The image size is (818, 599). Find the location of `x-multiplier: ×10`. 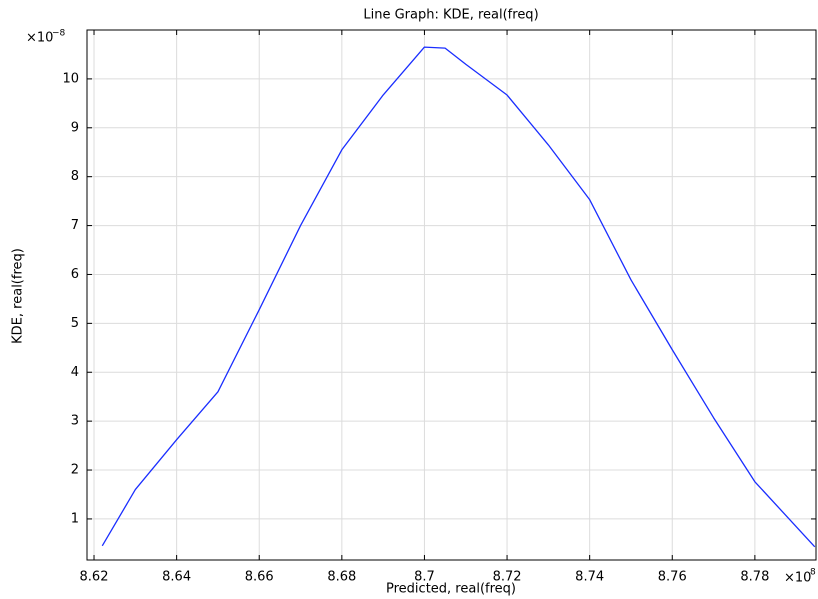

x-multiplier: ×10 is located at coordinates (797, 578).